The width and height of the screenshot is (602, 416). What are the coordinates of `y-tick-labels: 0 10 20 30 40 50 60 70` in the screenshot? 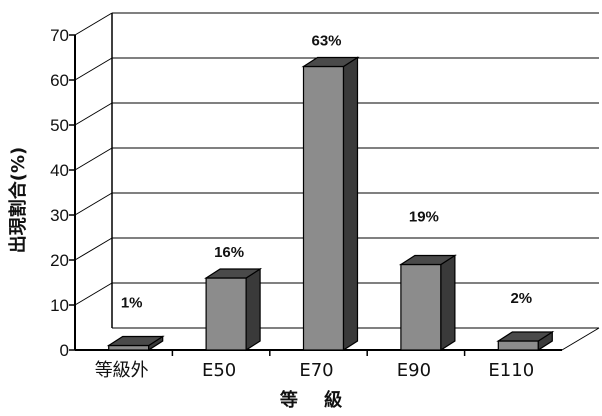 It's located at (59, 193).